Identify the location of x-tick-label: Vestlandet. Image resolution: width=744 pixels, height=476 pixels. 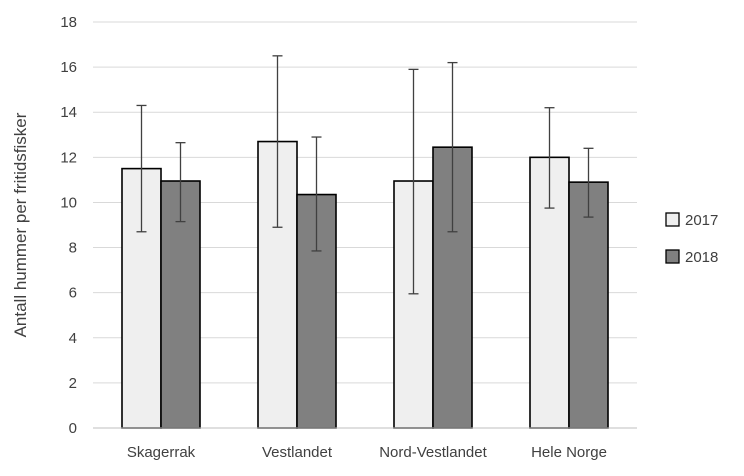
(297, 452).